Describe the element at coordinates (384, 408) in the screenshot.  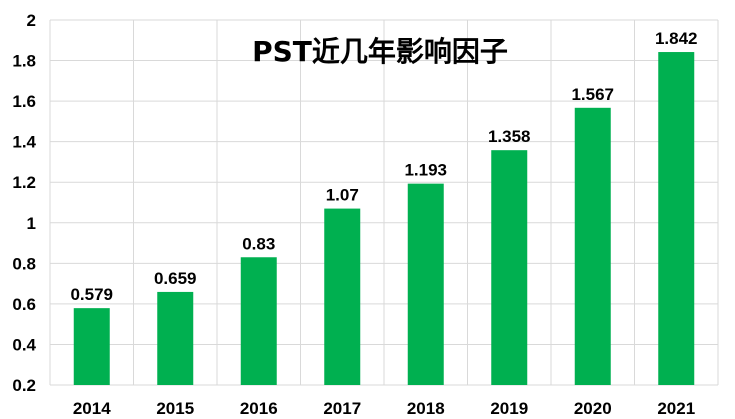
I see `x-axis-ticks: 2014 2015 2016 2017 2018 2019 2020 2021` at that location.